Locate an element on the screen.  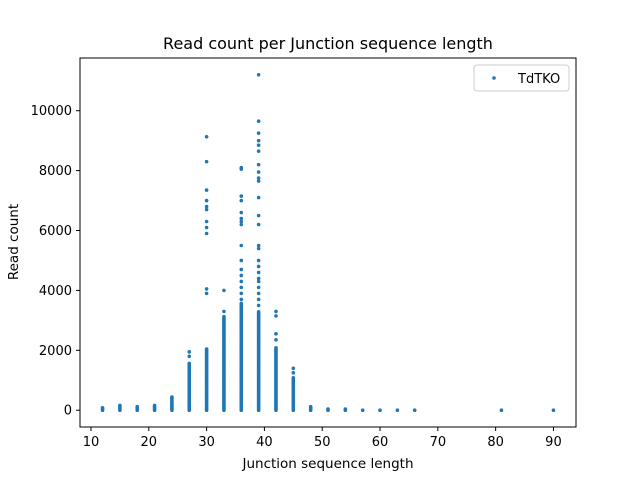
legend: TdTKO is located at coordinates (521, 78).